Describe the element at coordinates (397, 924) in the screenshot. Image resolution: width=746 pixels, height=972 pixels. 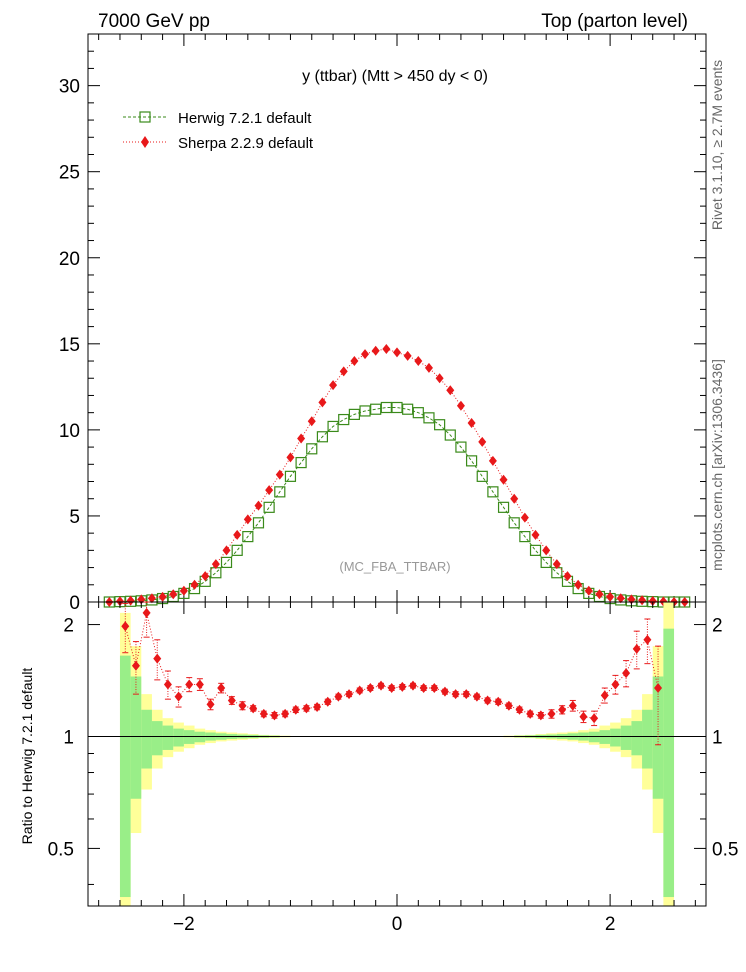
I see `ratio-x-tick-label: 0` at that location.